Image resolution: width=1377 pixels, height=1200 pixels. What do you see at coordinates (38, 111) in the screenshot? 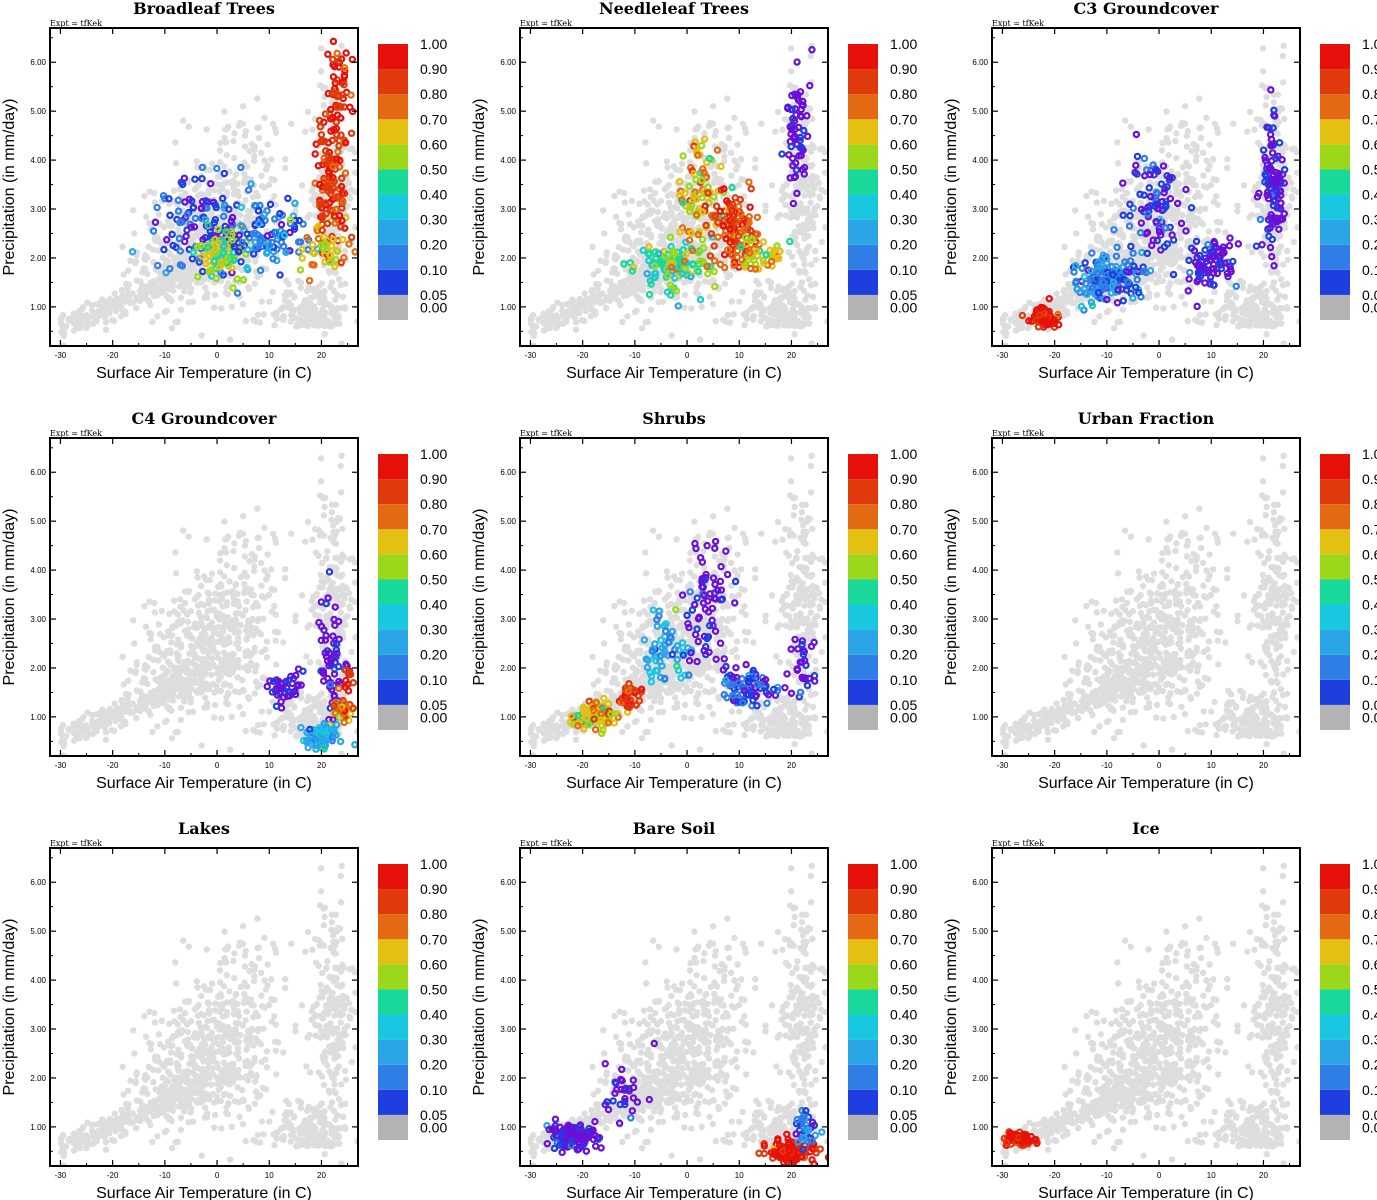
I see `y-tick-label: 5.00` at bounding box center [38, 111].